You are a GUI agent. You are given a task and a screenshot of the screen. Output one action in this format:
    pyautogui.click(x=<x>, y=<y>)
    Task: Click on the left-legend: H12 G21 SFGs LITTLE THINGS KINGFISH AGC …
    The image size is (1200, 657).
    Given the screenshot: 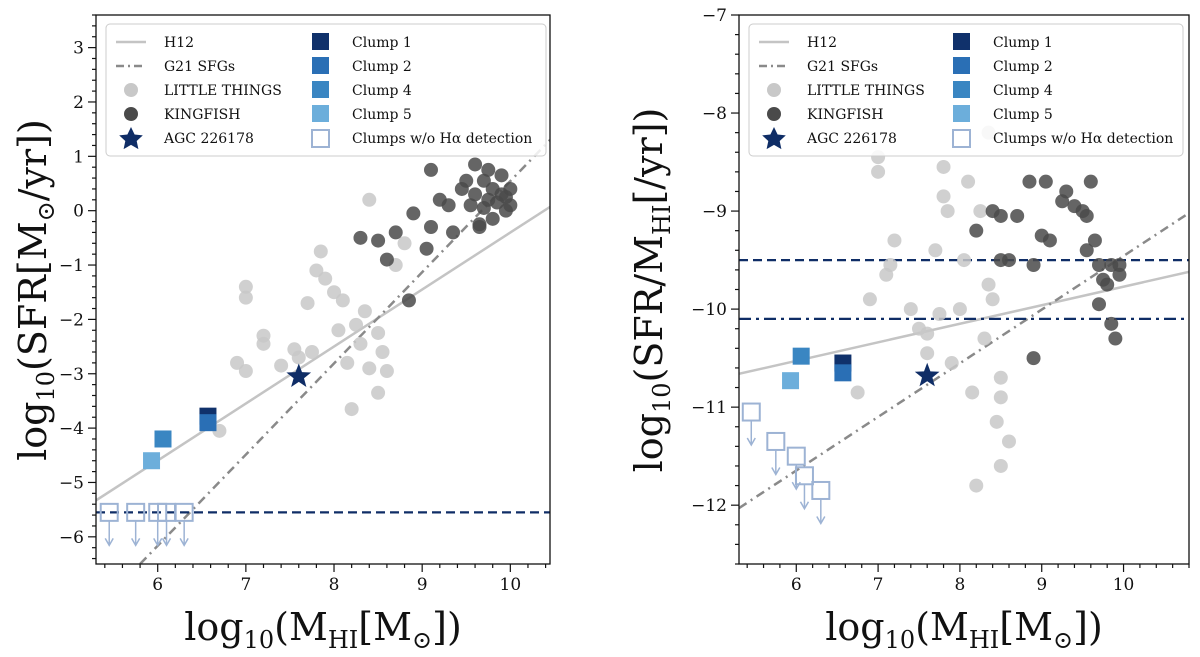 What is the action you would take?
    pyautogui.click(x=326, y=90)
    